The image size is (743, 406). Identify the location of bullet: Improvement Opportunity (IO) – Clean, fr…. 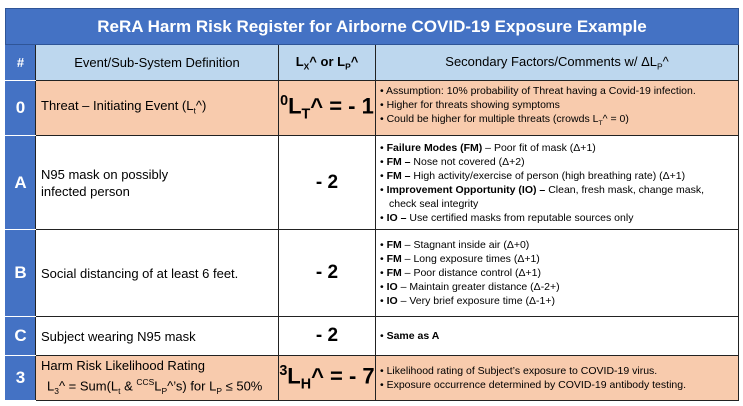
(557, 197).